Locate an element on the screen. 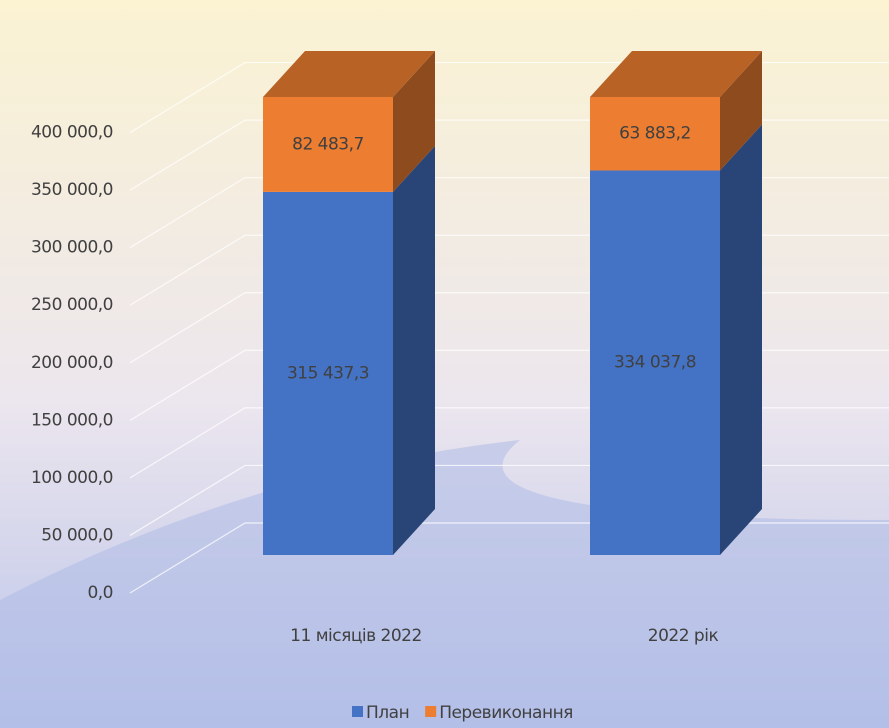  legend-label: План is located at coordinates (387, 713).